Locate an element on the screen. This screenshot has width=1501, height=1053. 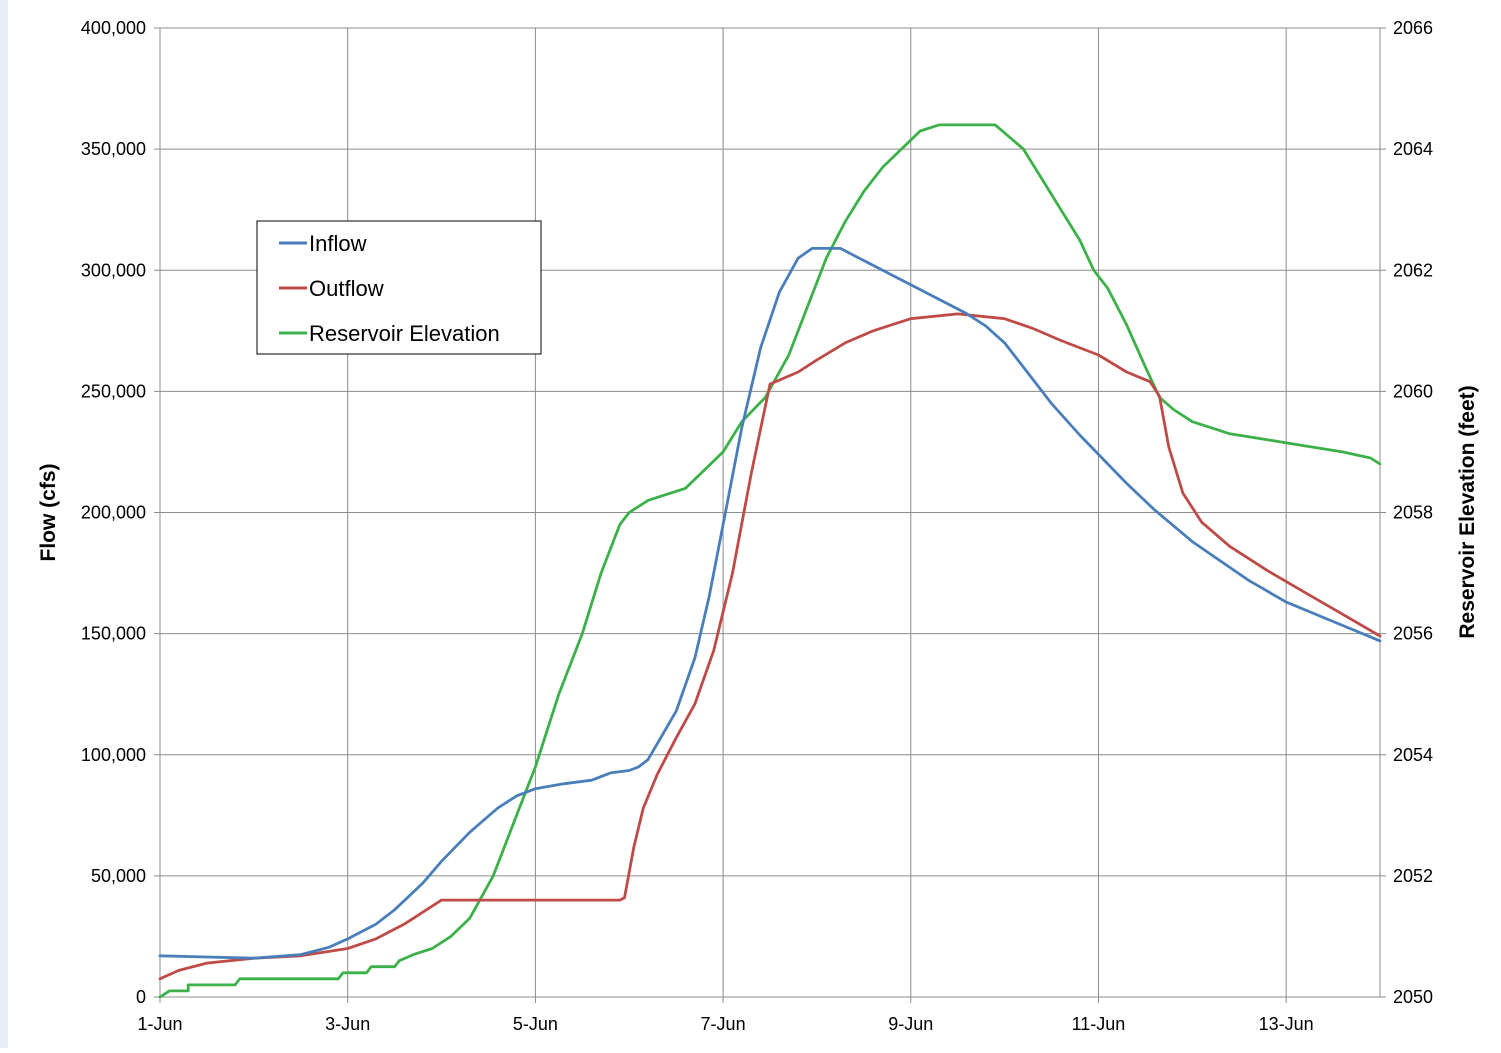
y2-tick-label: 2066 is located at coordinates (1413, 28).